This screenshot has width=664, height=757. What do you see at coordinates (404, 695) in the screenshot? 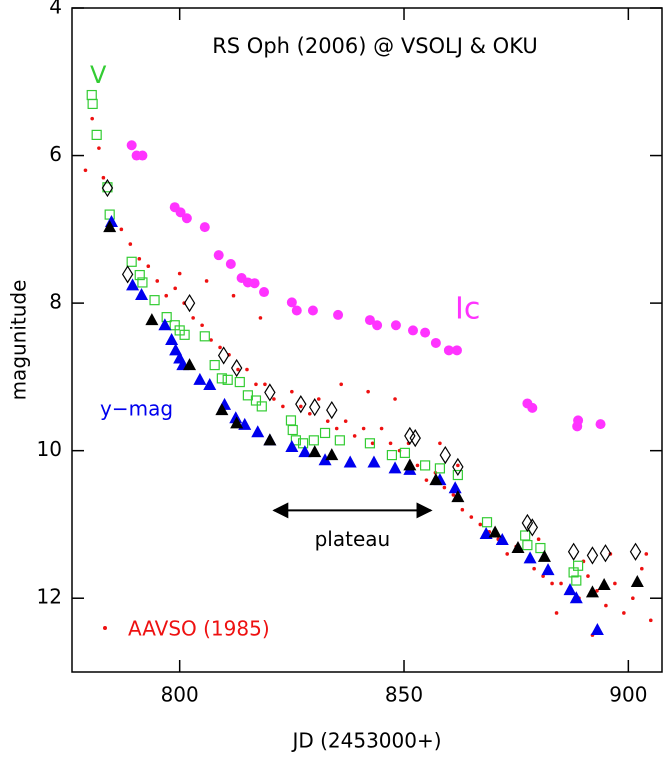
I see `x-tick-label: 850` at bounding box center [404, 695].